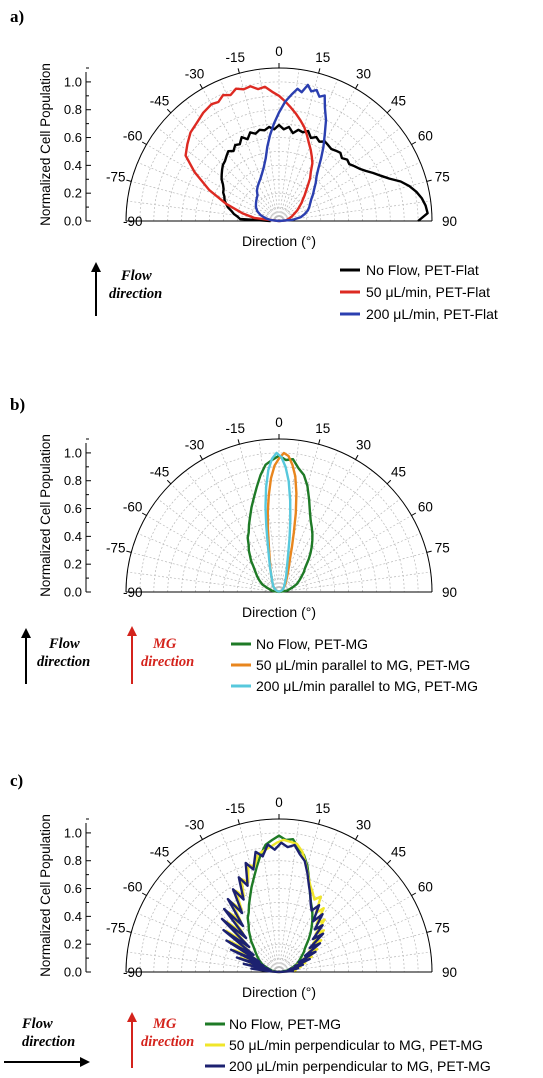 This screenshot has width=543, height=1078. What do you see at coordinates (425, 507) in the screenshot?
I see `angle-tick-label: 60` at bounding box center [425, 507].